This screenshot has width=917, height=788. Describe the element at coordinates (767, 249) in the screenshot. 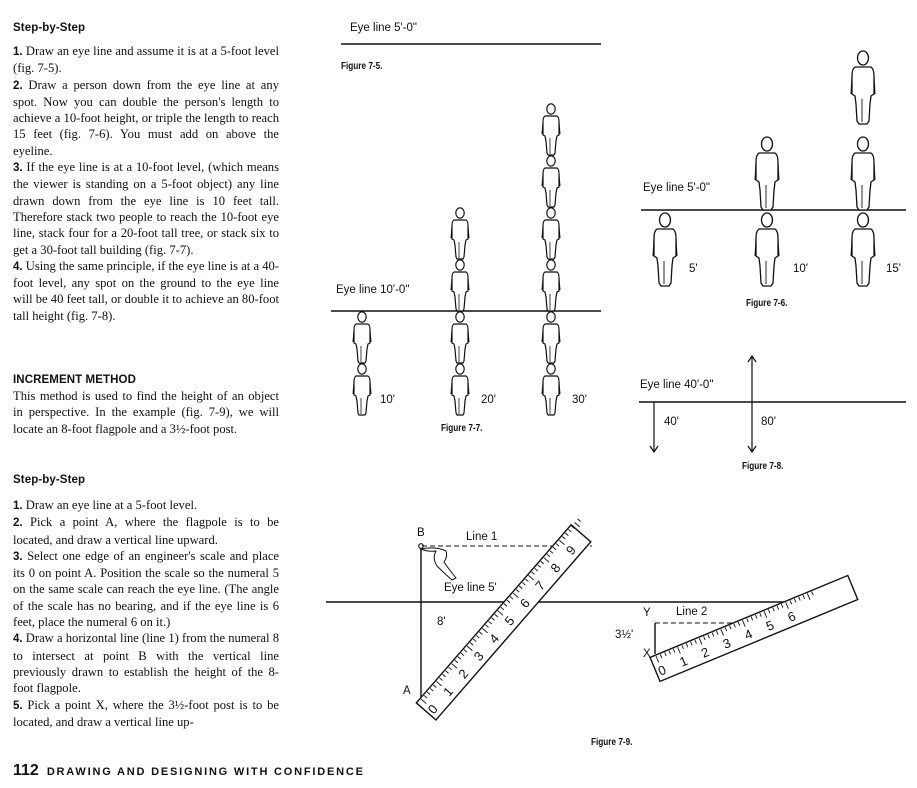

I see `fig76-person-10ft-lower` at that location.